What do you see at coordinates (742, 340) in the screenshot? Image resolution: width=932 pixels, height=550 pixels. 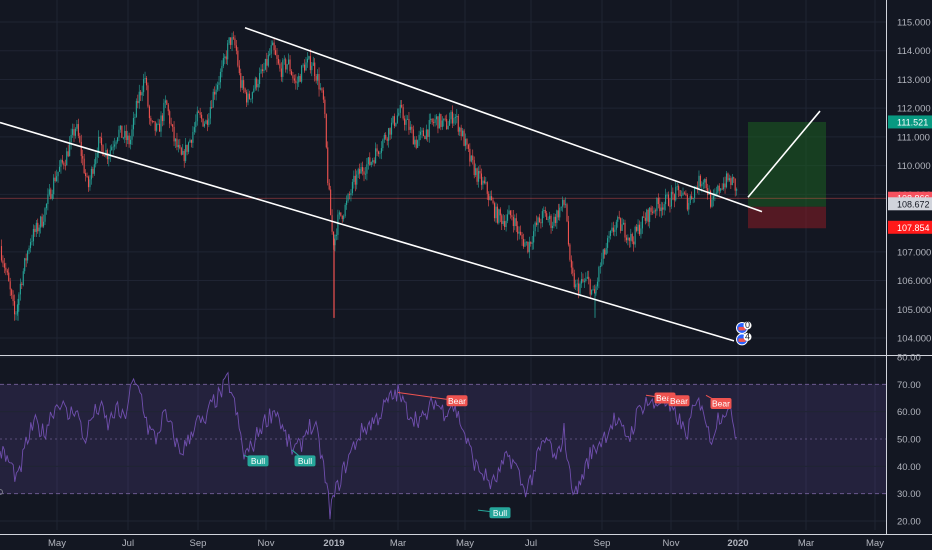 I see `event-flag-stripe` at bounding box center [742, 340].